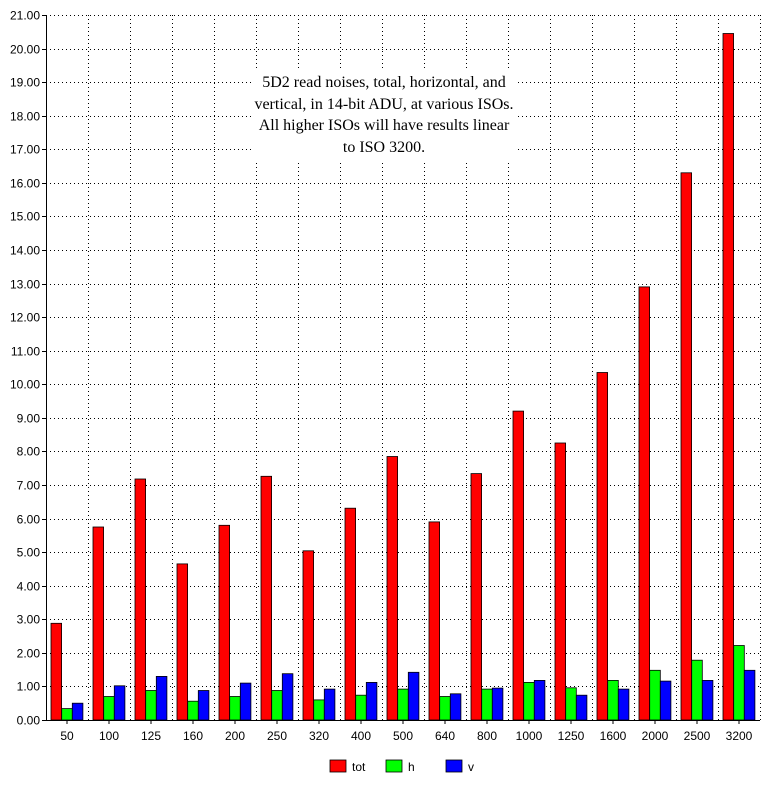  Describe the element at coordinates (338, 766) in the screenshot. I see `legend-swatch-tot` at that location.